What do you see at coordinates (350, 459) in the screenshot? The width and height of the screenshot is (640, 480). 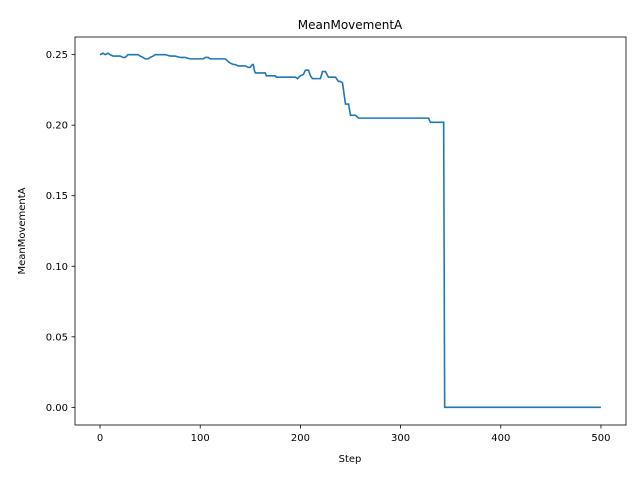 I see `x-axis-title: Step` at bounding box center [350, 459].